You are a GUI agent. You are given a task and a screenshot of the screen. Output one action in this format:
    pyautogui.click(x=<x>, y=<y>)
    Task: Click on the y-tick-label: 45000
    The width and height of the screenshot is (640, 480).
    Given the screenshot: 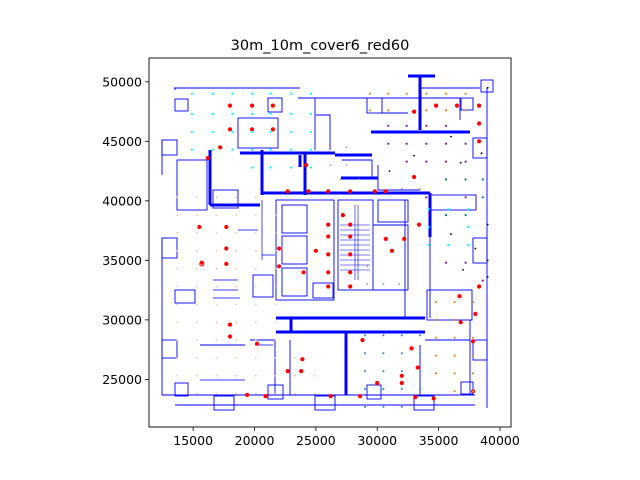 What is the action you would take?
    pyautogui.click(x=122, y=141)
    